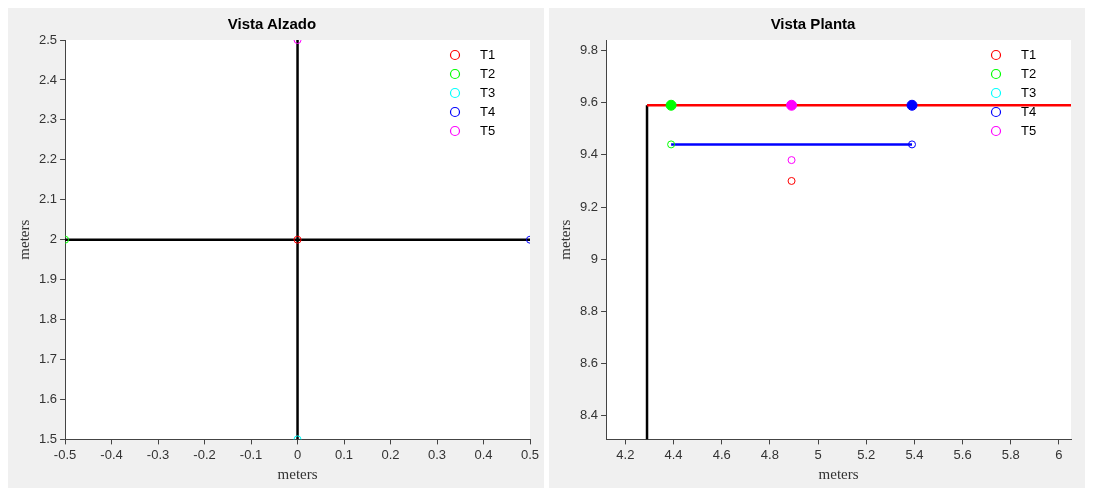  Describe the element at coordinates (48, 199) in the screenshot. I see `y-tick-label: 2.1` at that location.